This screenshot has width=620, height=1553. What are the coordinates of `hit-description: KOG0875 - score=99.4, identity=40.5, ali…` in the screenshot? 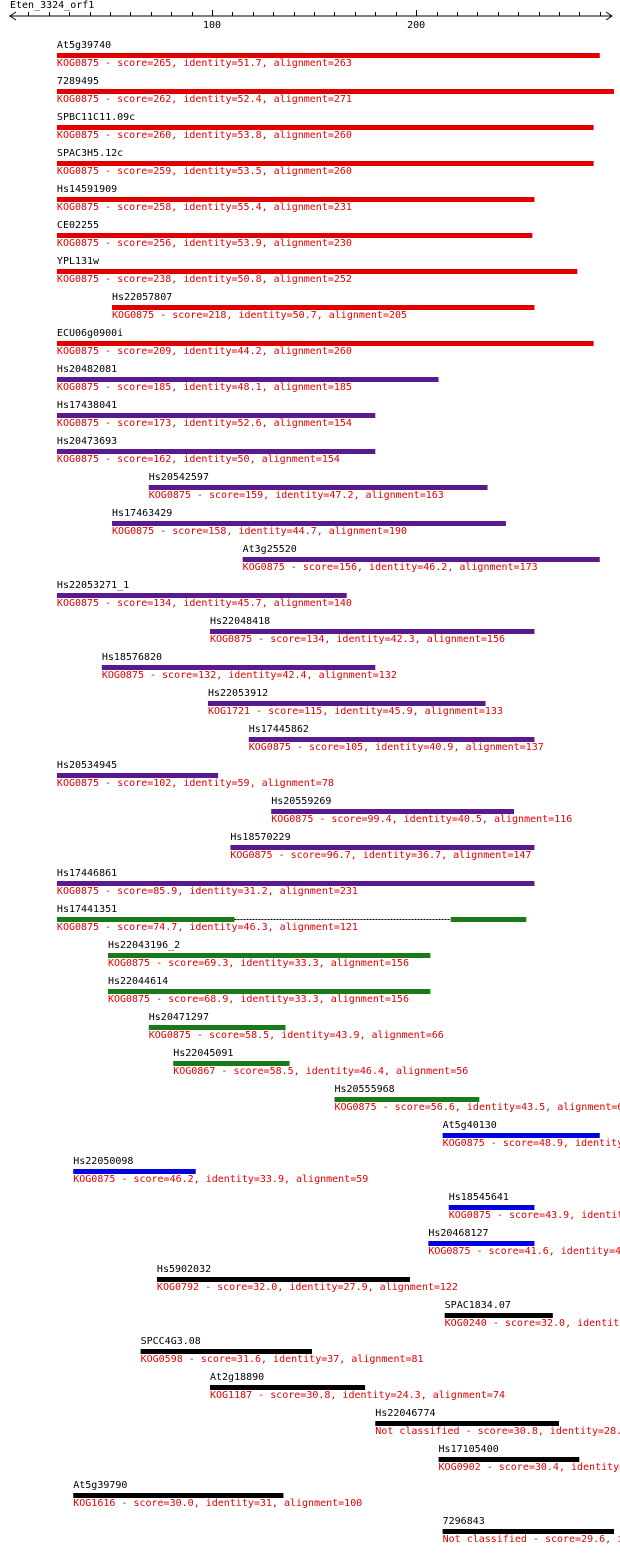 It's located at (422, 819).